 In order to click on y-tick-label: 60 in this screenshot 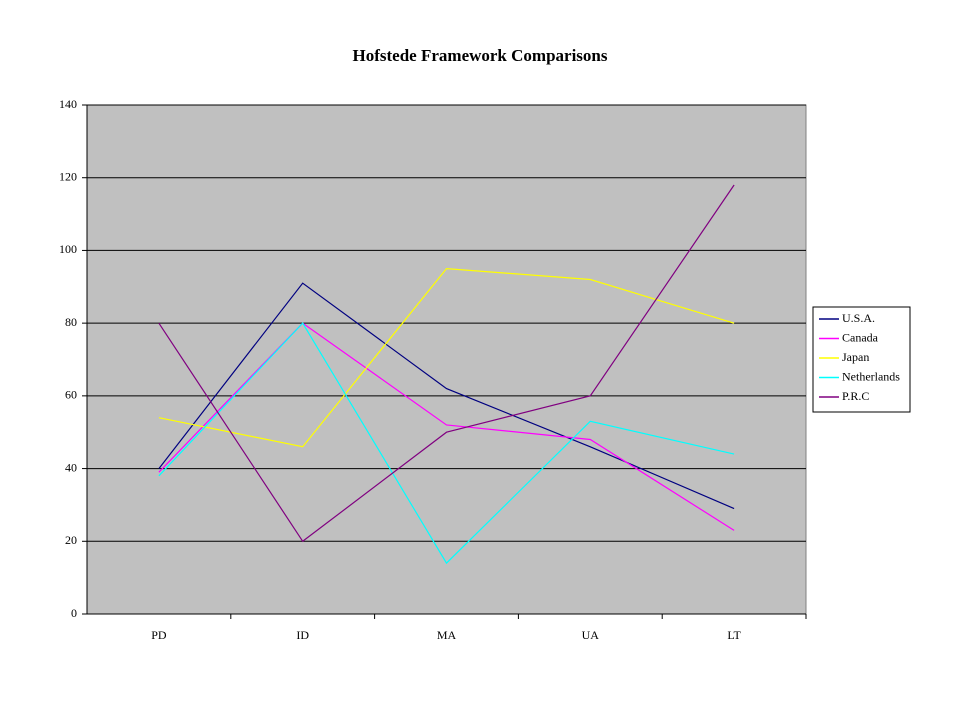, I will do `click(71, 395)`.